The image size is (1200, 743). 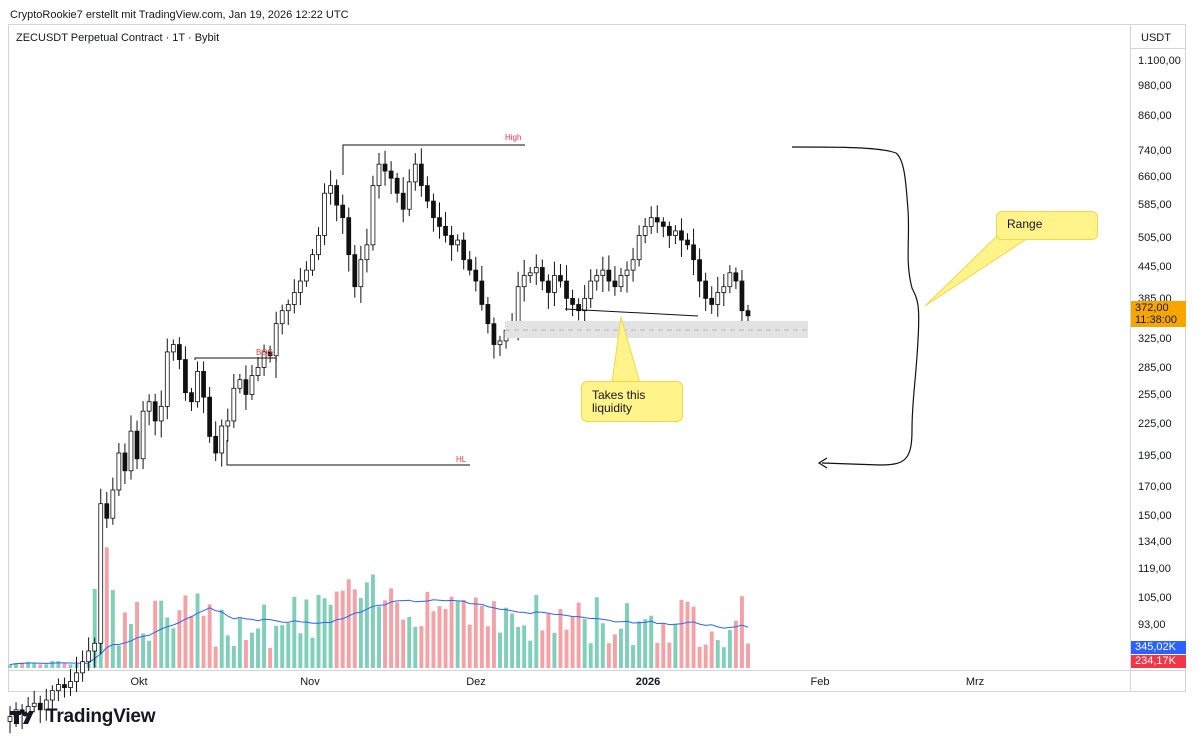 I want to click on range-note: Range, so click(x=1047, y=225).